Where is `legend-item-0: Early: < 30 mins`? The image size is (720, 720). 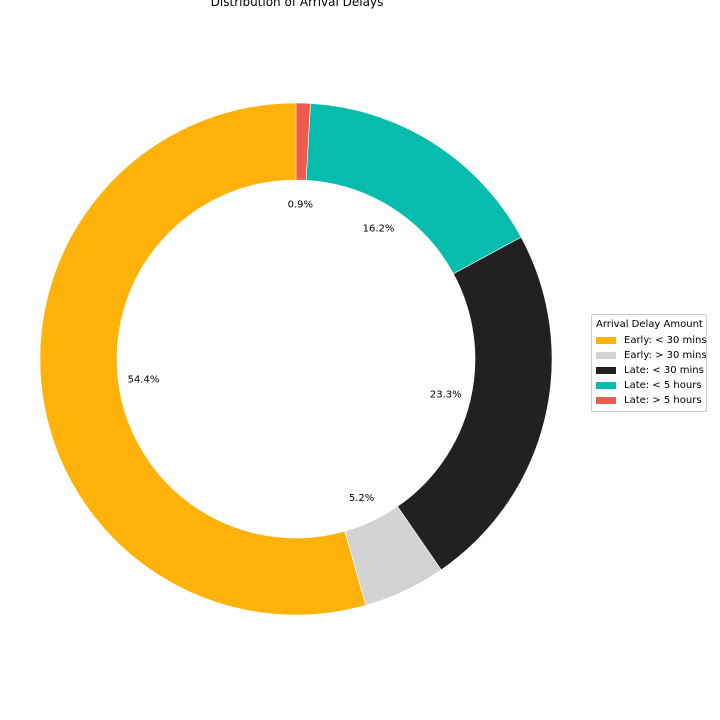
legend-item-0: Early: < 30 mins is located at coordinates (651, 340).